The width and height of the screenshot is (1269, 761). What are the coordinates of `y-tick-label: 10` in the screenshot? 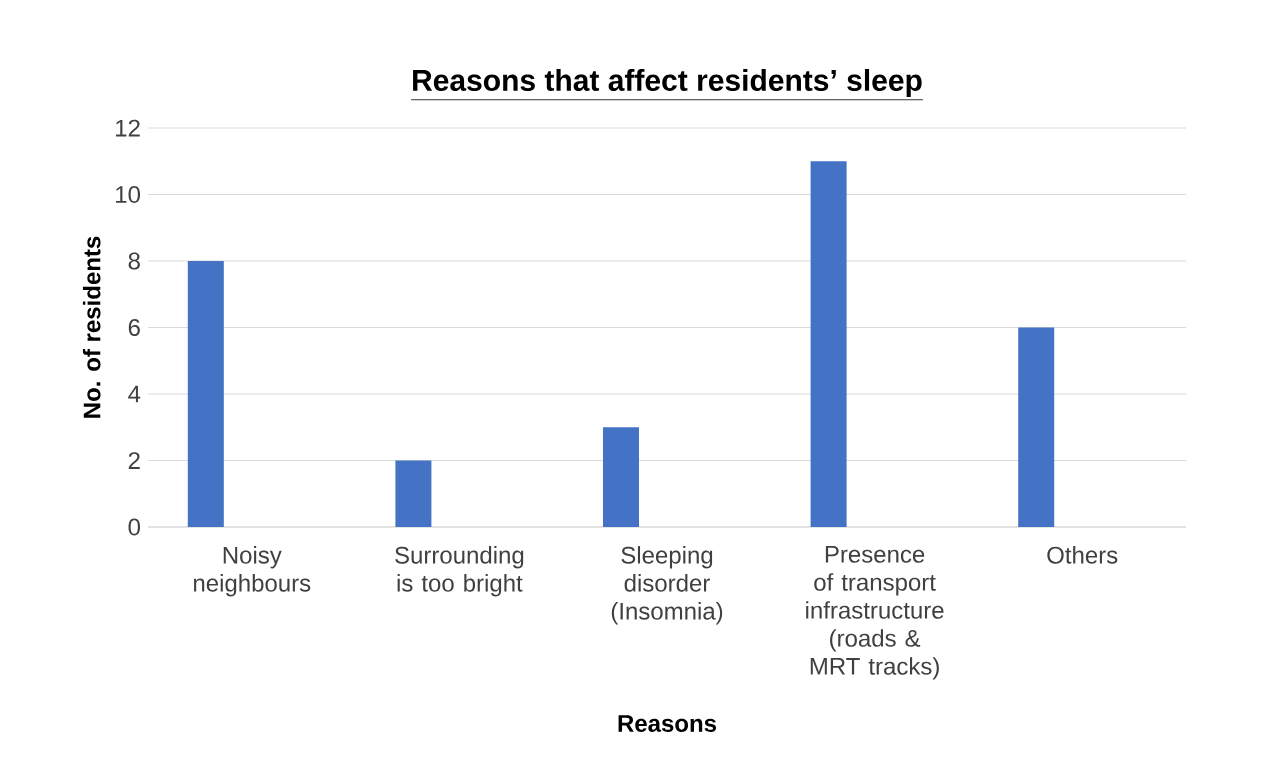 It's located at (128, 194).